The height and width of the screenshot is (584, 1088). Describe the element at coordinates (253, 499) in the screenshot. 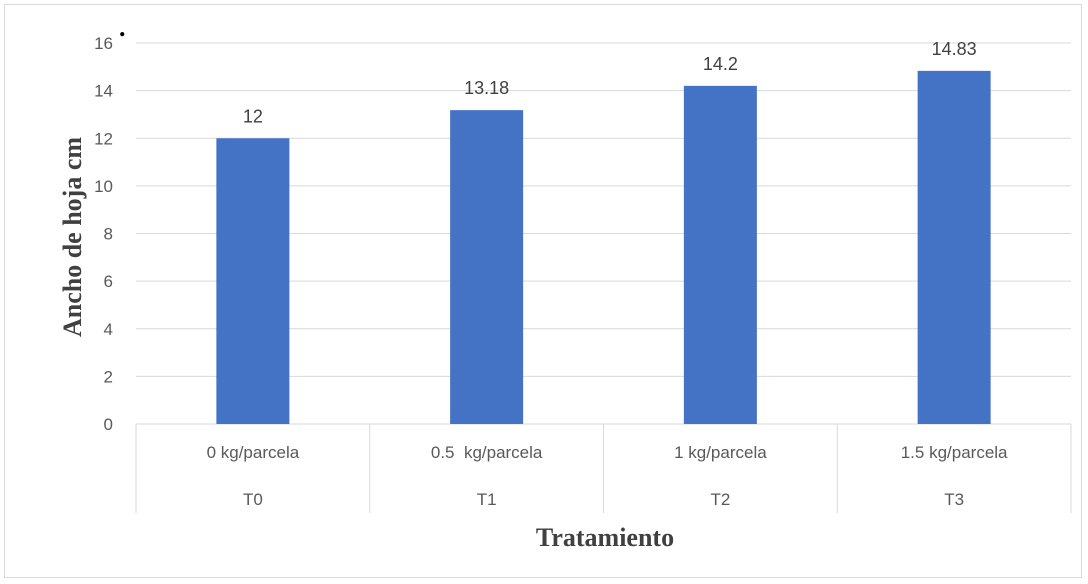

I see `category-group-label: T0` at that location.